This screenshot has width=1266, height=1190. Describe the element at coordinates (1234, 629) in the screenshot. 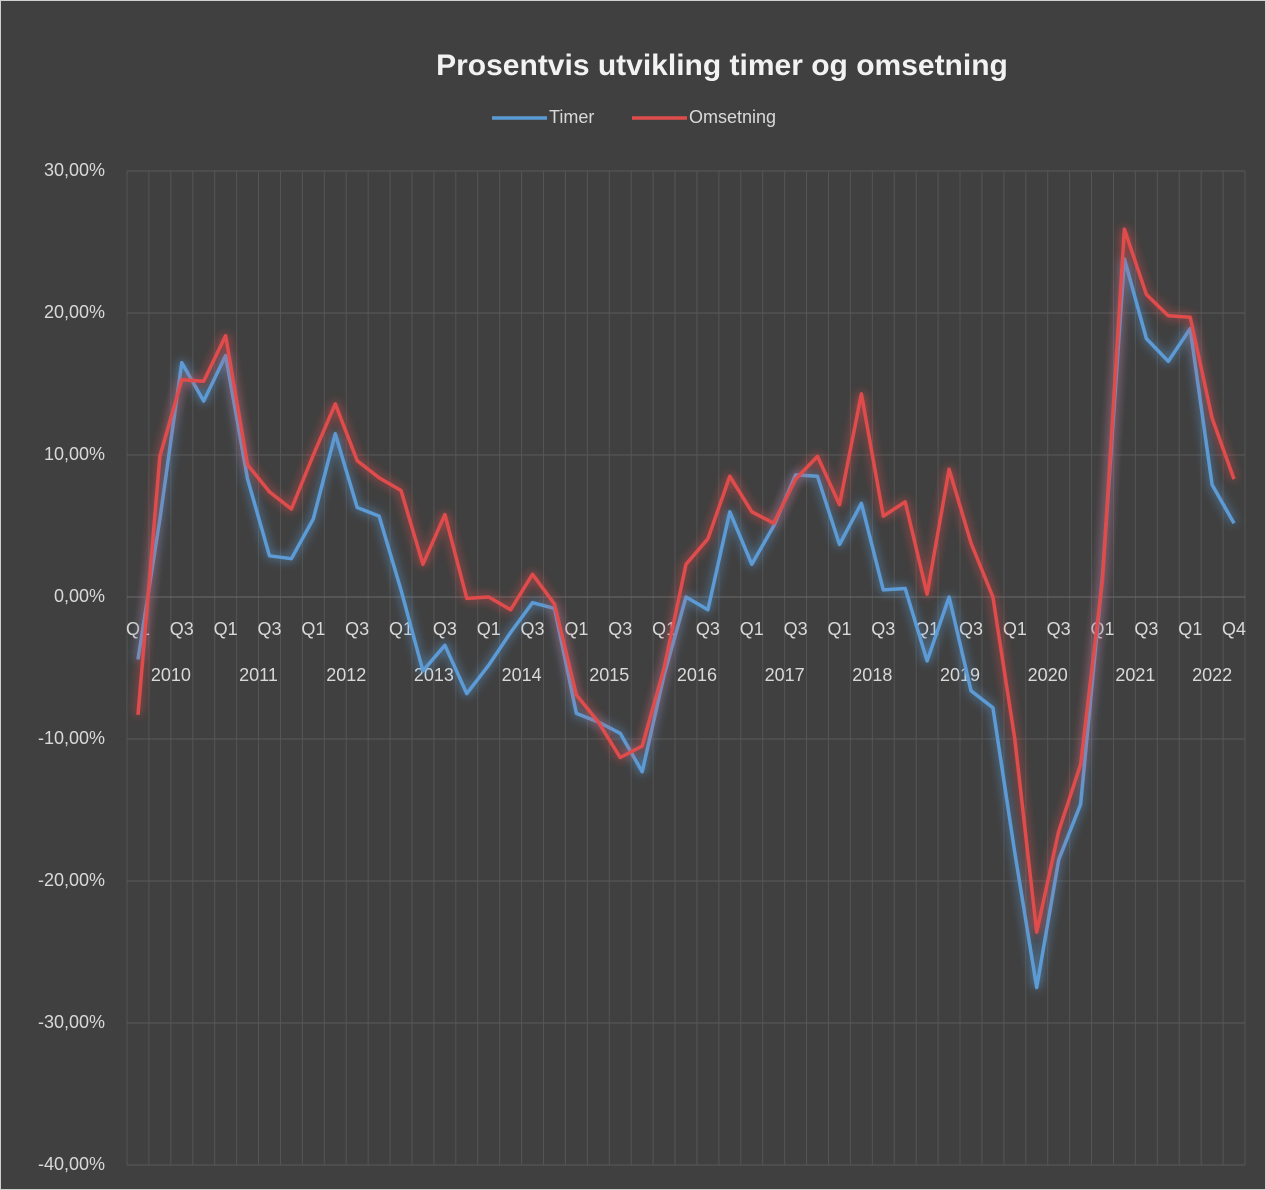

I see `x-tick-label: Q4` at that location.